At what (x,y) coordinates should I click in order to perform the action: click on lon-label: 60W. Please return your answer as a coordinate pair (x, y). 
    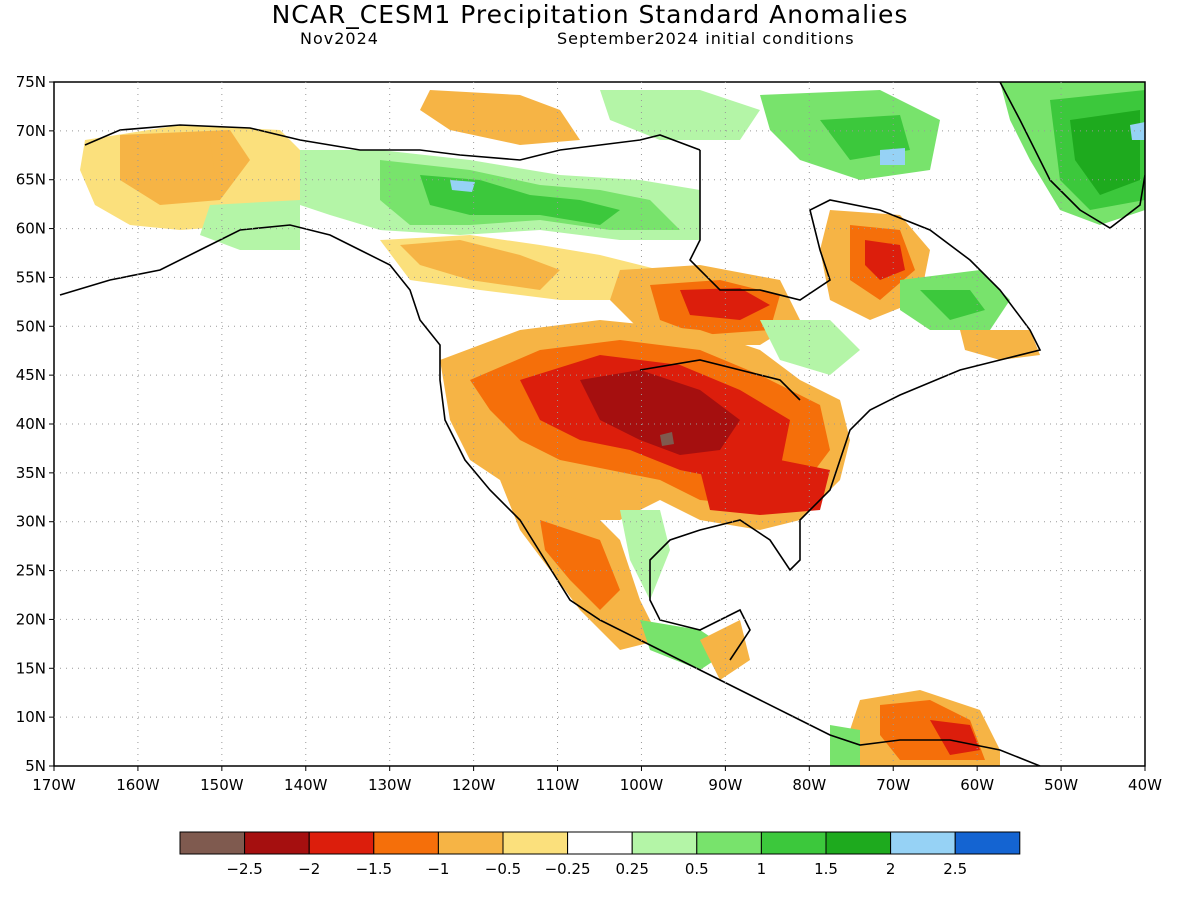
    Looking at the image, I should click on (977, 785).